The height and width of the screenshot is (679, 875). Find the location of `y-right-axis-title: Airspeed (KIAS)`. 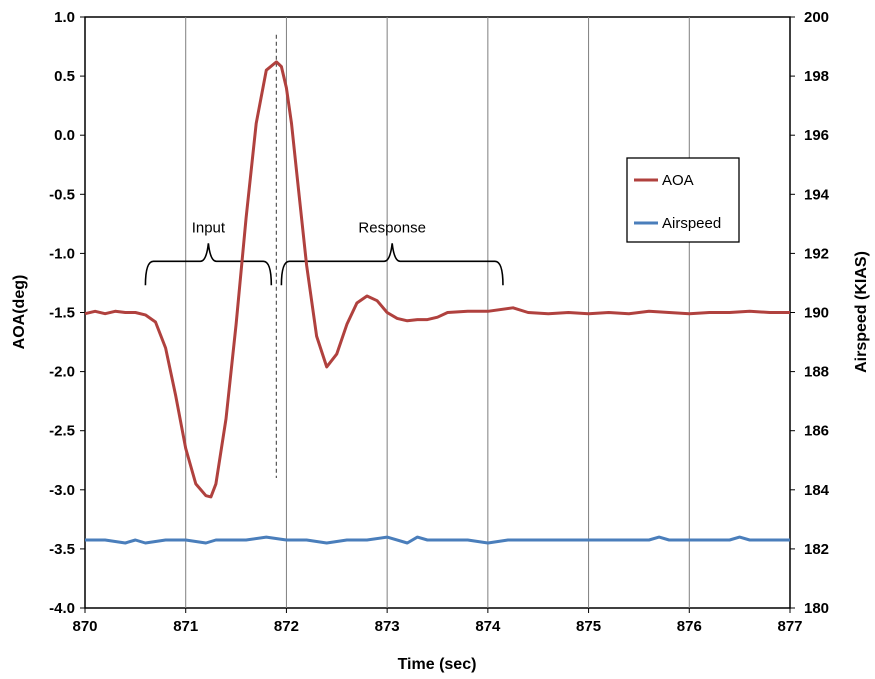

y-right-axis-title: Airspeed (KIAS) is located at coordinates (861, 312).